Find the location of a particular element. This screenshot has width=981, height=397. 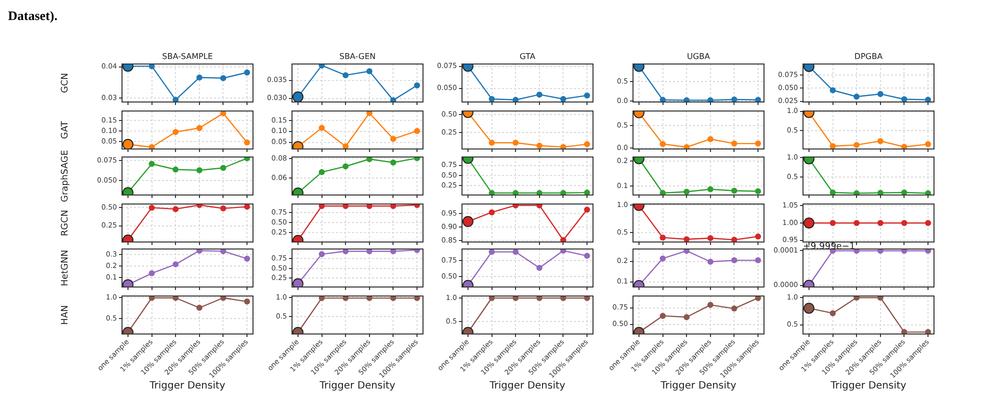

chart-title: UGBA is located at coordinates (698, 57).